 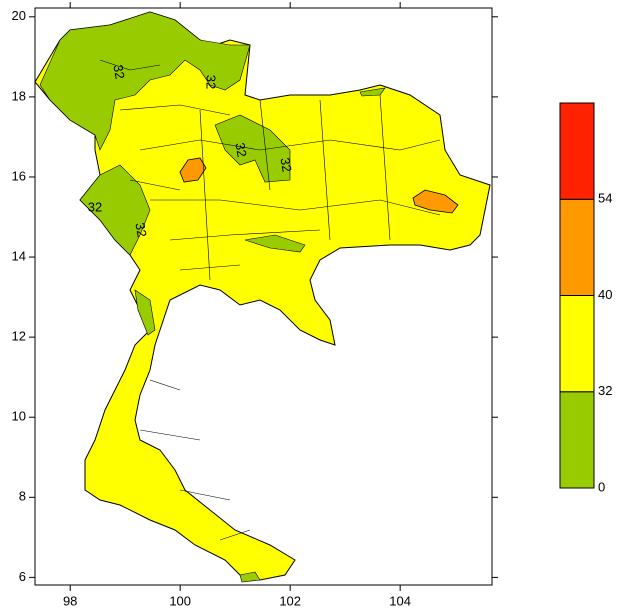 I want to click on y-tick-label: 12, so click(x=19, y=336).